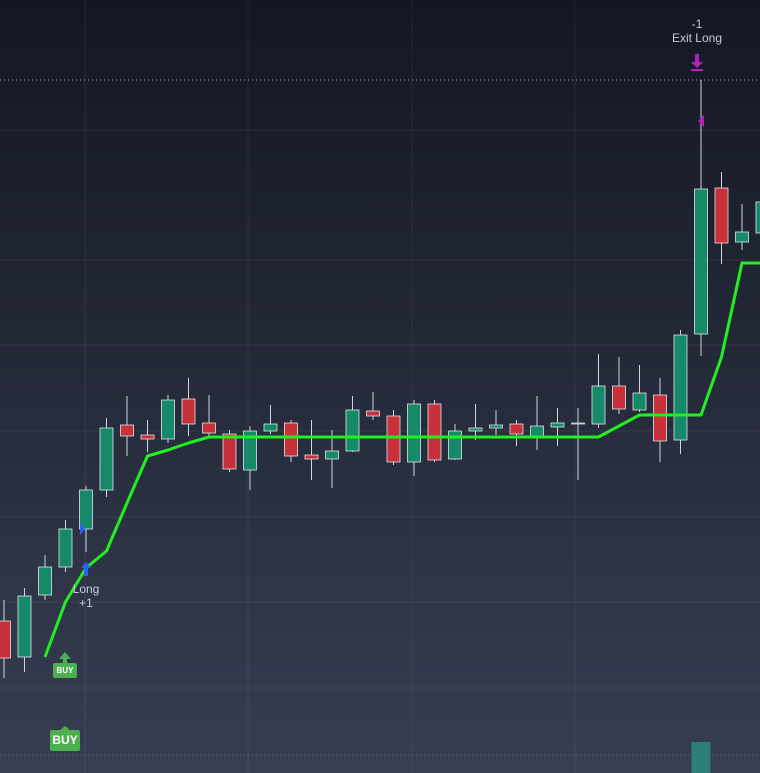 The image size is (760, 773). What do you see at coordinates (86, 569) in the screenshot?
I see `long-arrow` at bounding box center [86, 569].